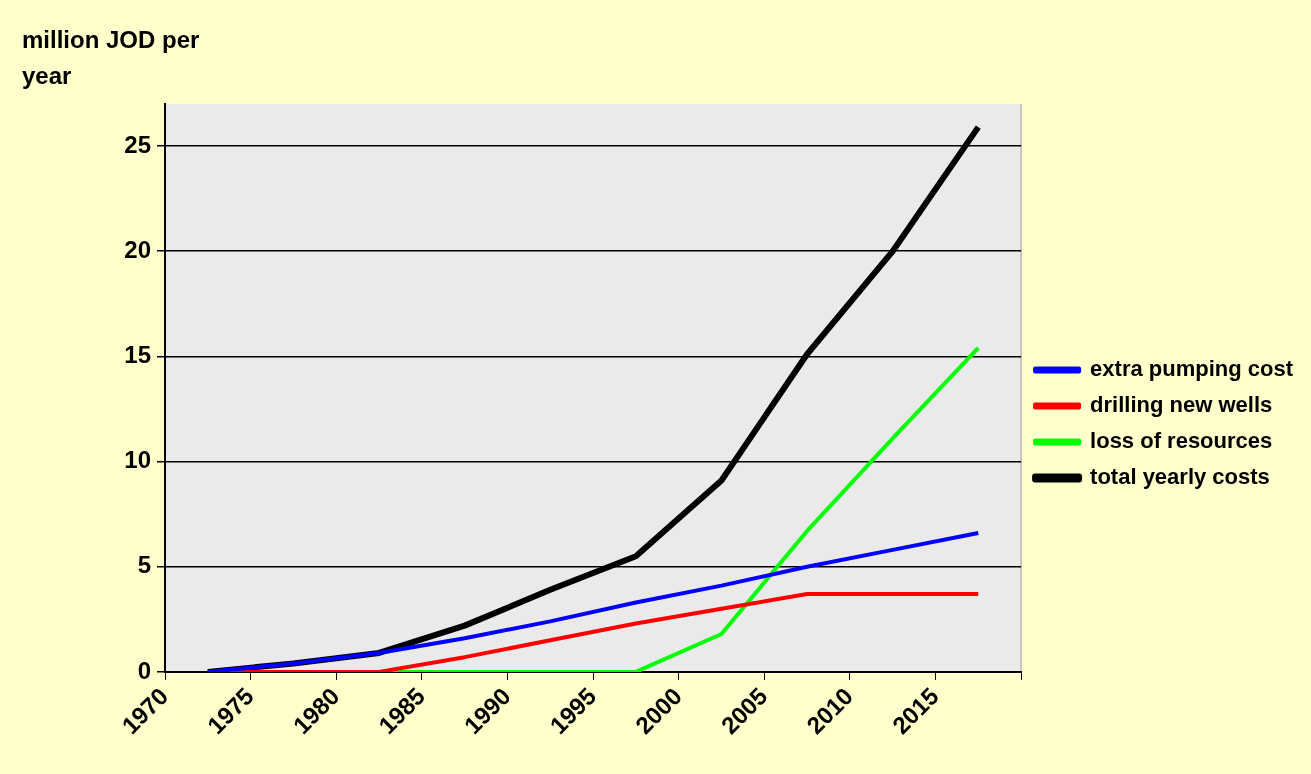  Describe the element at coordinates (144, 670) in the screenshot. I see `y-tick-label: 0` at that location.